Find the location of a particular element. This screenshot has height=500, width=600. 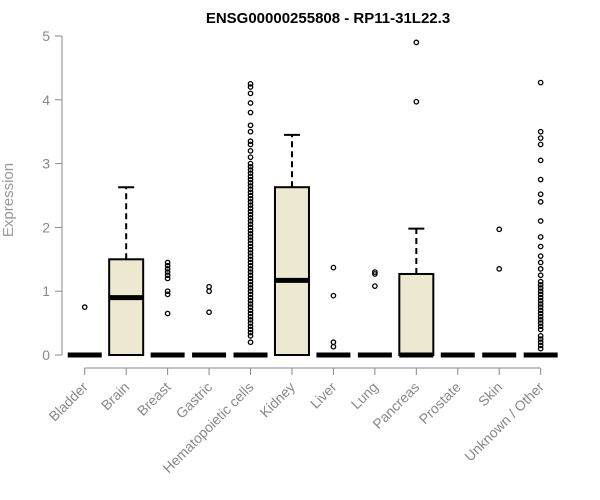

x-tick-label: Lung is located at coordinates (364, 395).